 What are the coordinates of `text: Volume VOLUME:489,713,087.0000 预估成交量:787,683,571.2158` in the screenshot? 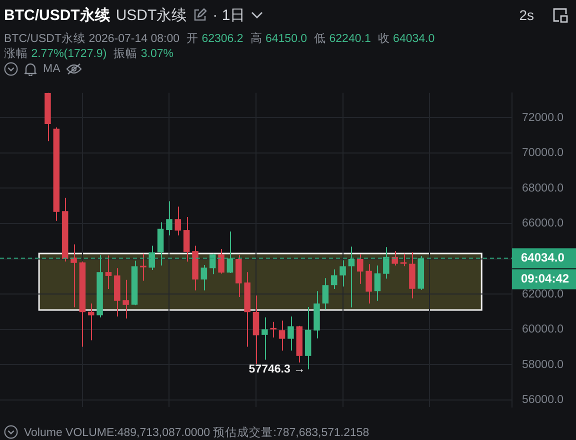 It's located at (197, 432).